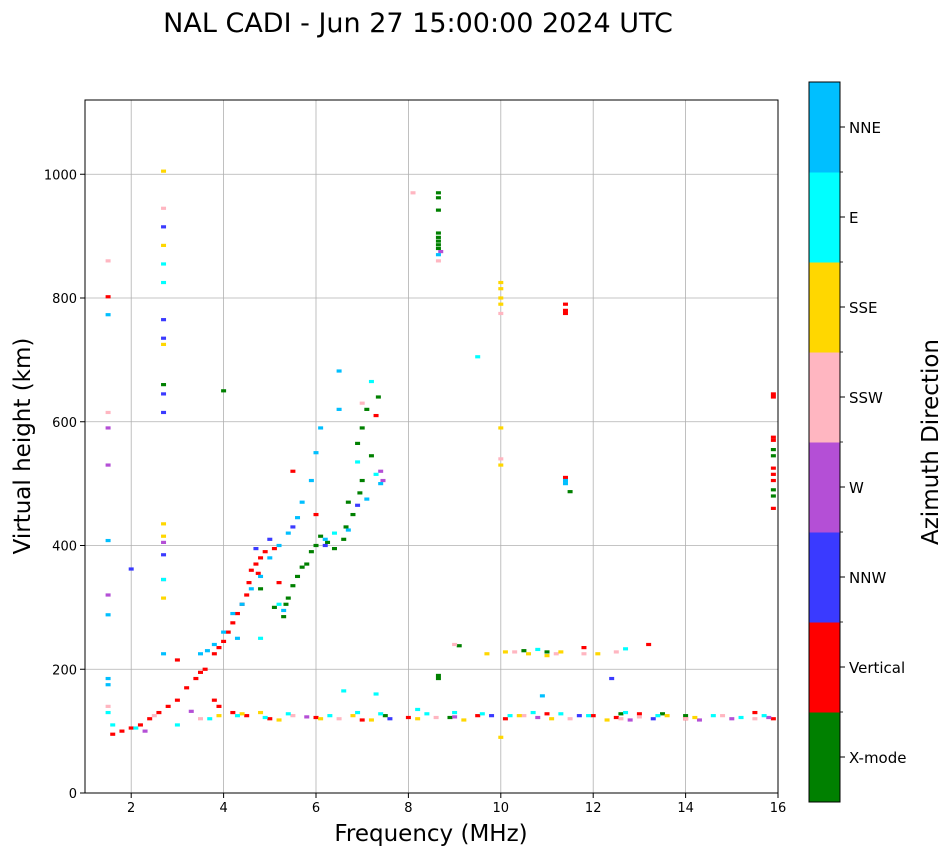  I want to click on colorbar-swatch-vertical, so click(824, 667).